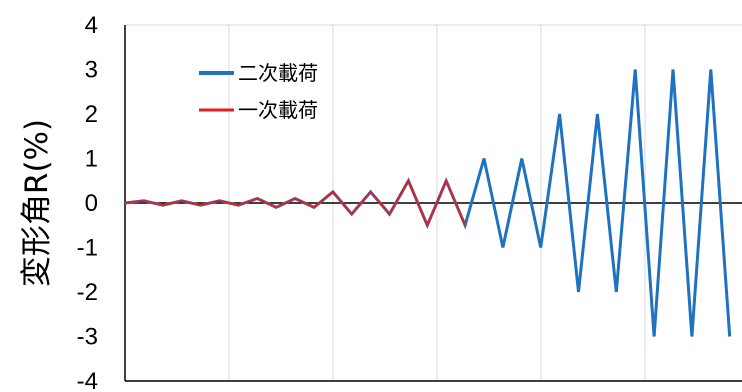 This screenshot has width=742, height=392. Describe the element at coordinates (91, 203) in the screenshot. I see `y-tick-label: 0` at that location.